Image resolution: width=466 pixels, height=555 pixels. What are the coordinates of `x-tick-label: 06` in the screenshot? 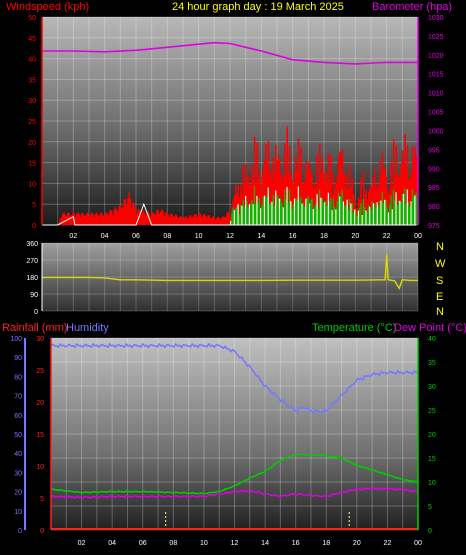 It's located at (143, 543).